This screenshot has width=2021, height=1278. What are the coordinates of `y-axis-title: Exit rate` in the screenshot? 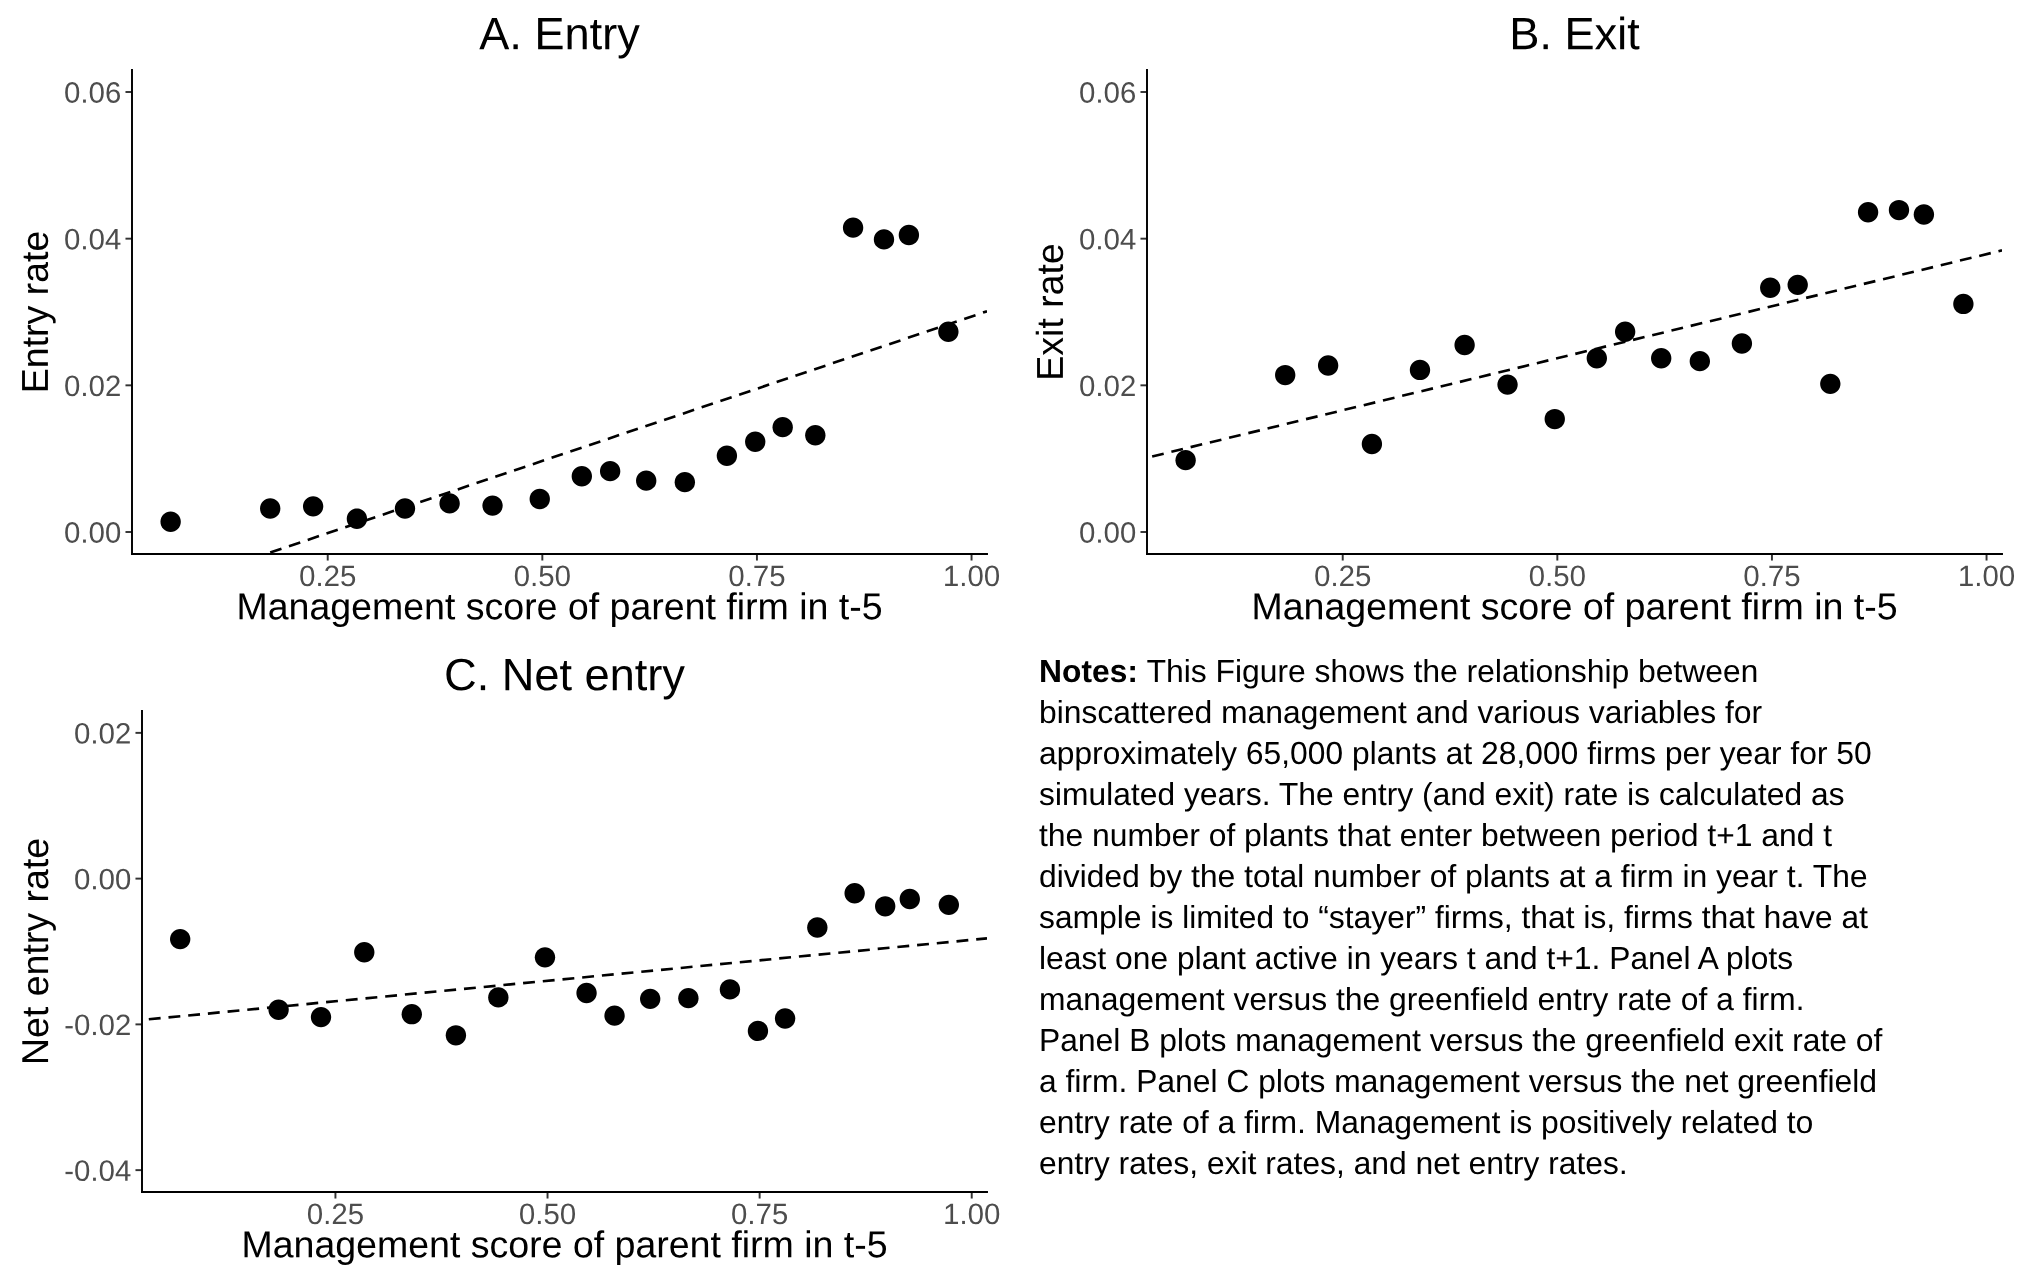 It's located at (1049, 311).